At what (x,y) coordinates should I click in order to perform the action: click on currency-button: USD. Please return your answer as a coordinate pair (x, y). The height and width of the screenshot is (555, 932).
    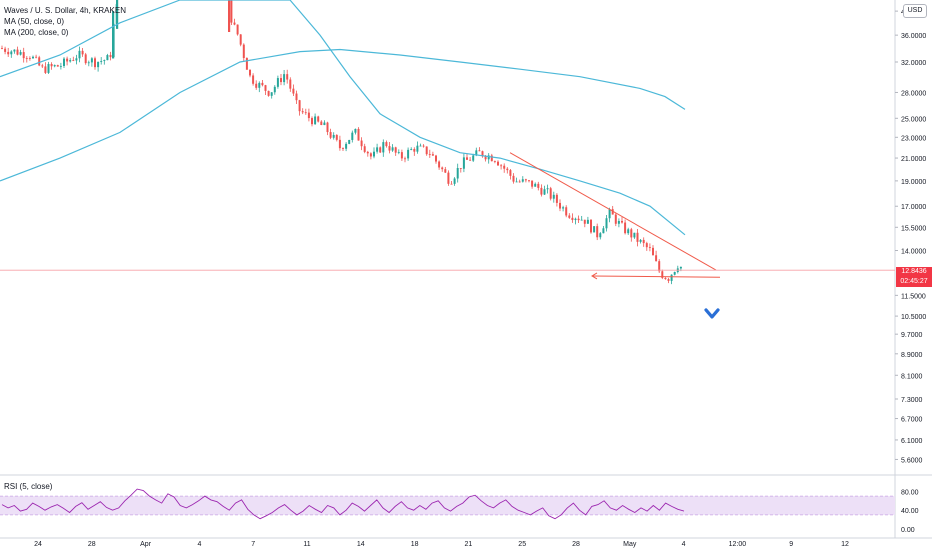
    Looking at the image, I should click on (915, 11).